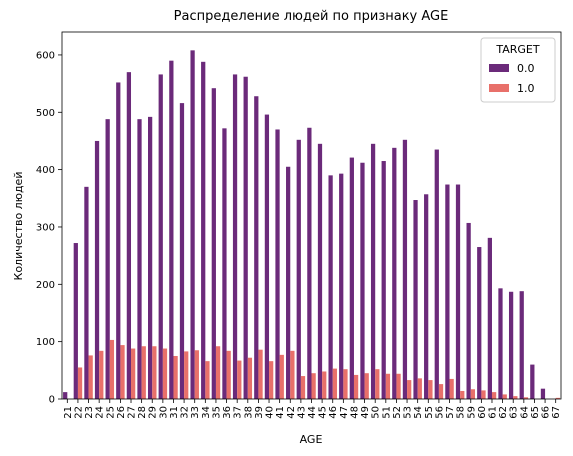 This screenshot has height=456, width=573. I want to click on x-tick-label: 62, so click(503, 412).